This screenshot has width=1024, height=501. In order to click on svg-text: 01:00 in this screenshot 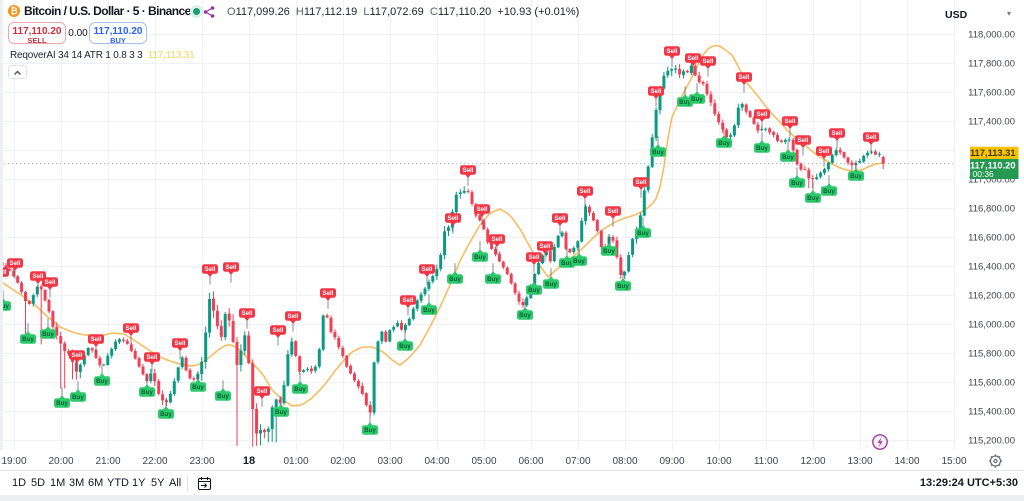, I will do `click(295, 461)`.